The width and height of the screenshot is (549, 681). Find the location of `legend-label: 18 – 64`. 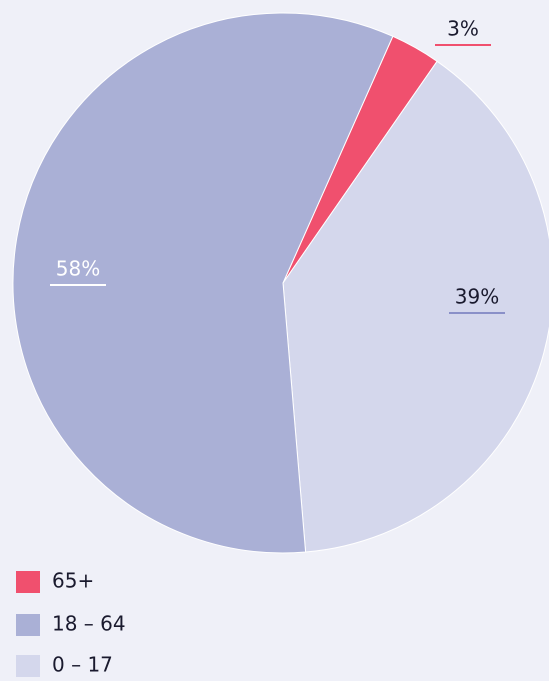

legend-label: 18 – 64 is located at coordinates (89, 624).